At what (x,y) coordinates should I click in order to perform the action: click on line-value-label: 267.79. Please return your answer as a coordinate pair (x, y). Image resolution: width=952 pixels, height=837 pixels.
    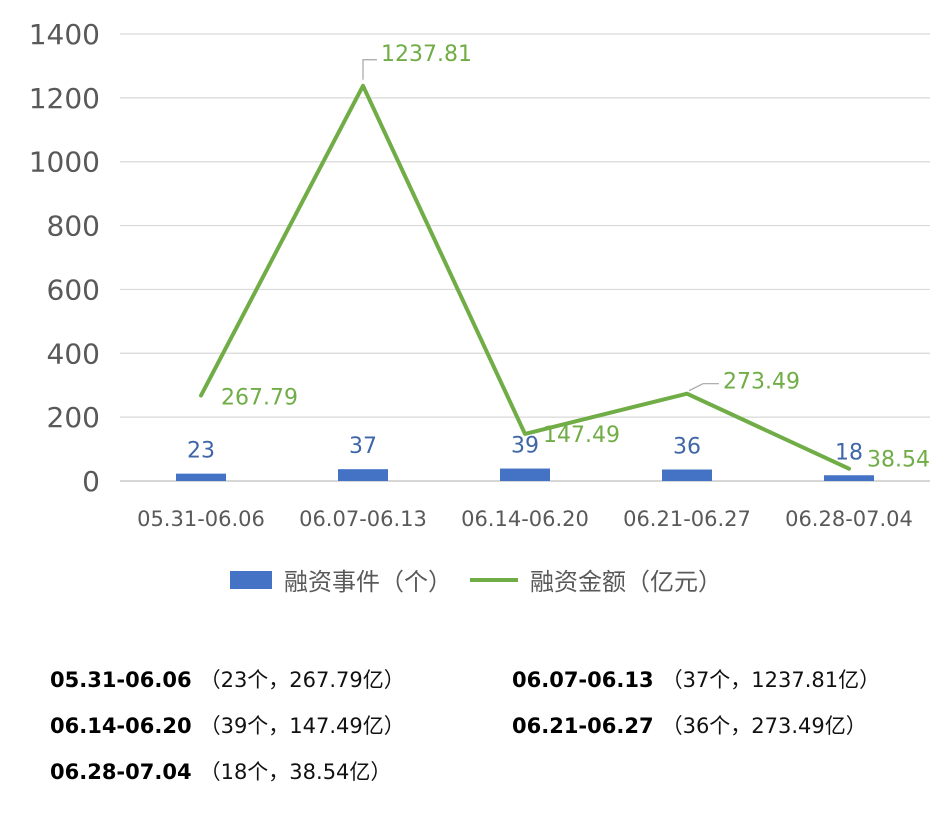
    Looking at the image, I should click on (259, 397).